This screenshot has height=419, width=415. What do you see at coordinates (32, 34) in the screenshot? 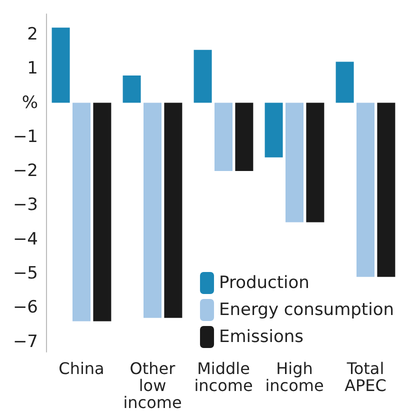
I see `y-tick-label: 2` at bounding box center [32, 34].